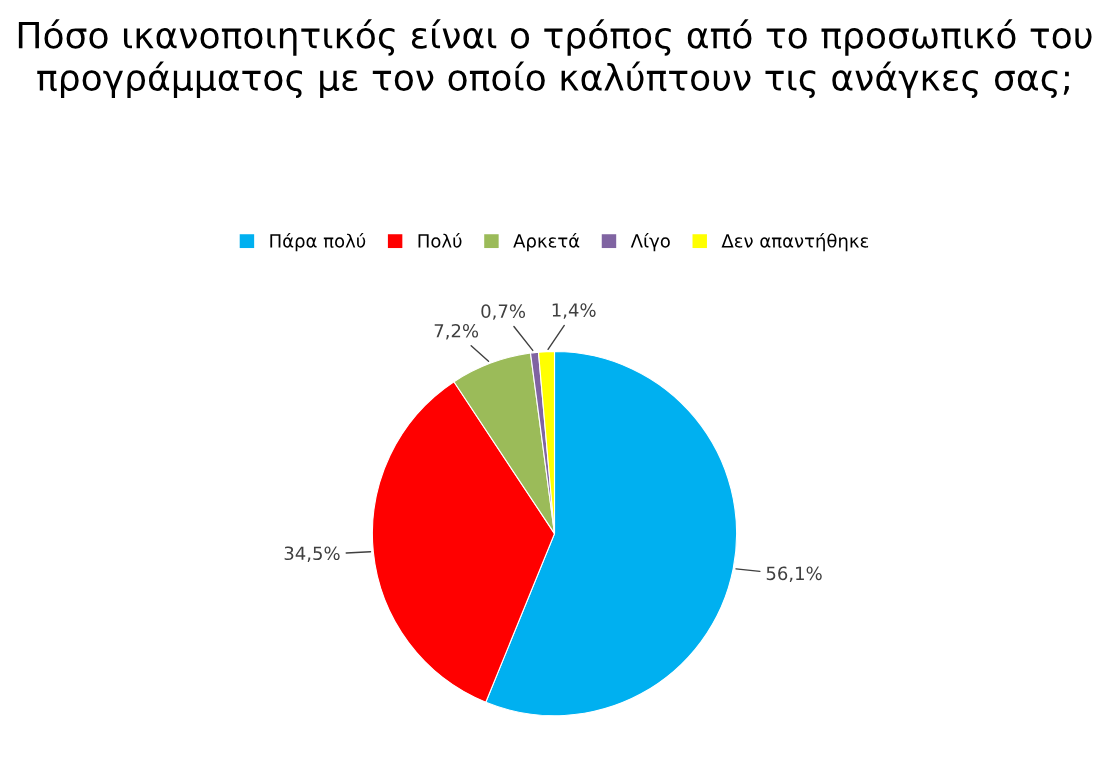 The image size is (1109, 774). What do you see at coordinates (650, 242) in the screenshot?
I see `legend-label: Λίγο` at bounding box center [650, 242].